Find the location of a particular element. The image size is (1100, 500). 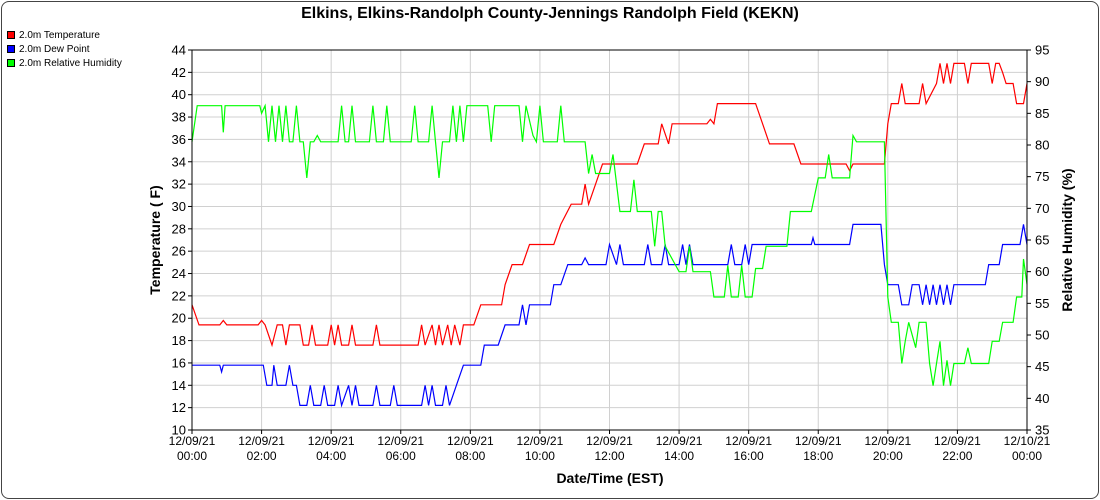

y-right-tick-label: 65 is located at coordinates (1042, 240).